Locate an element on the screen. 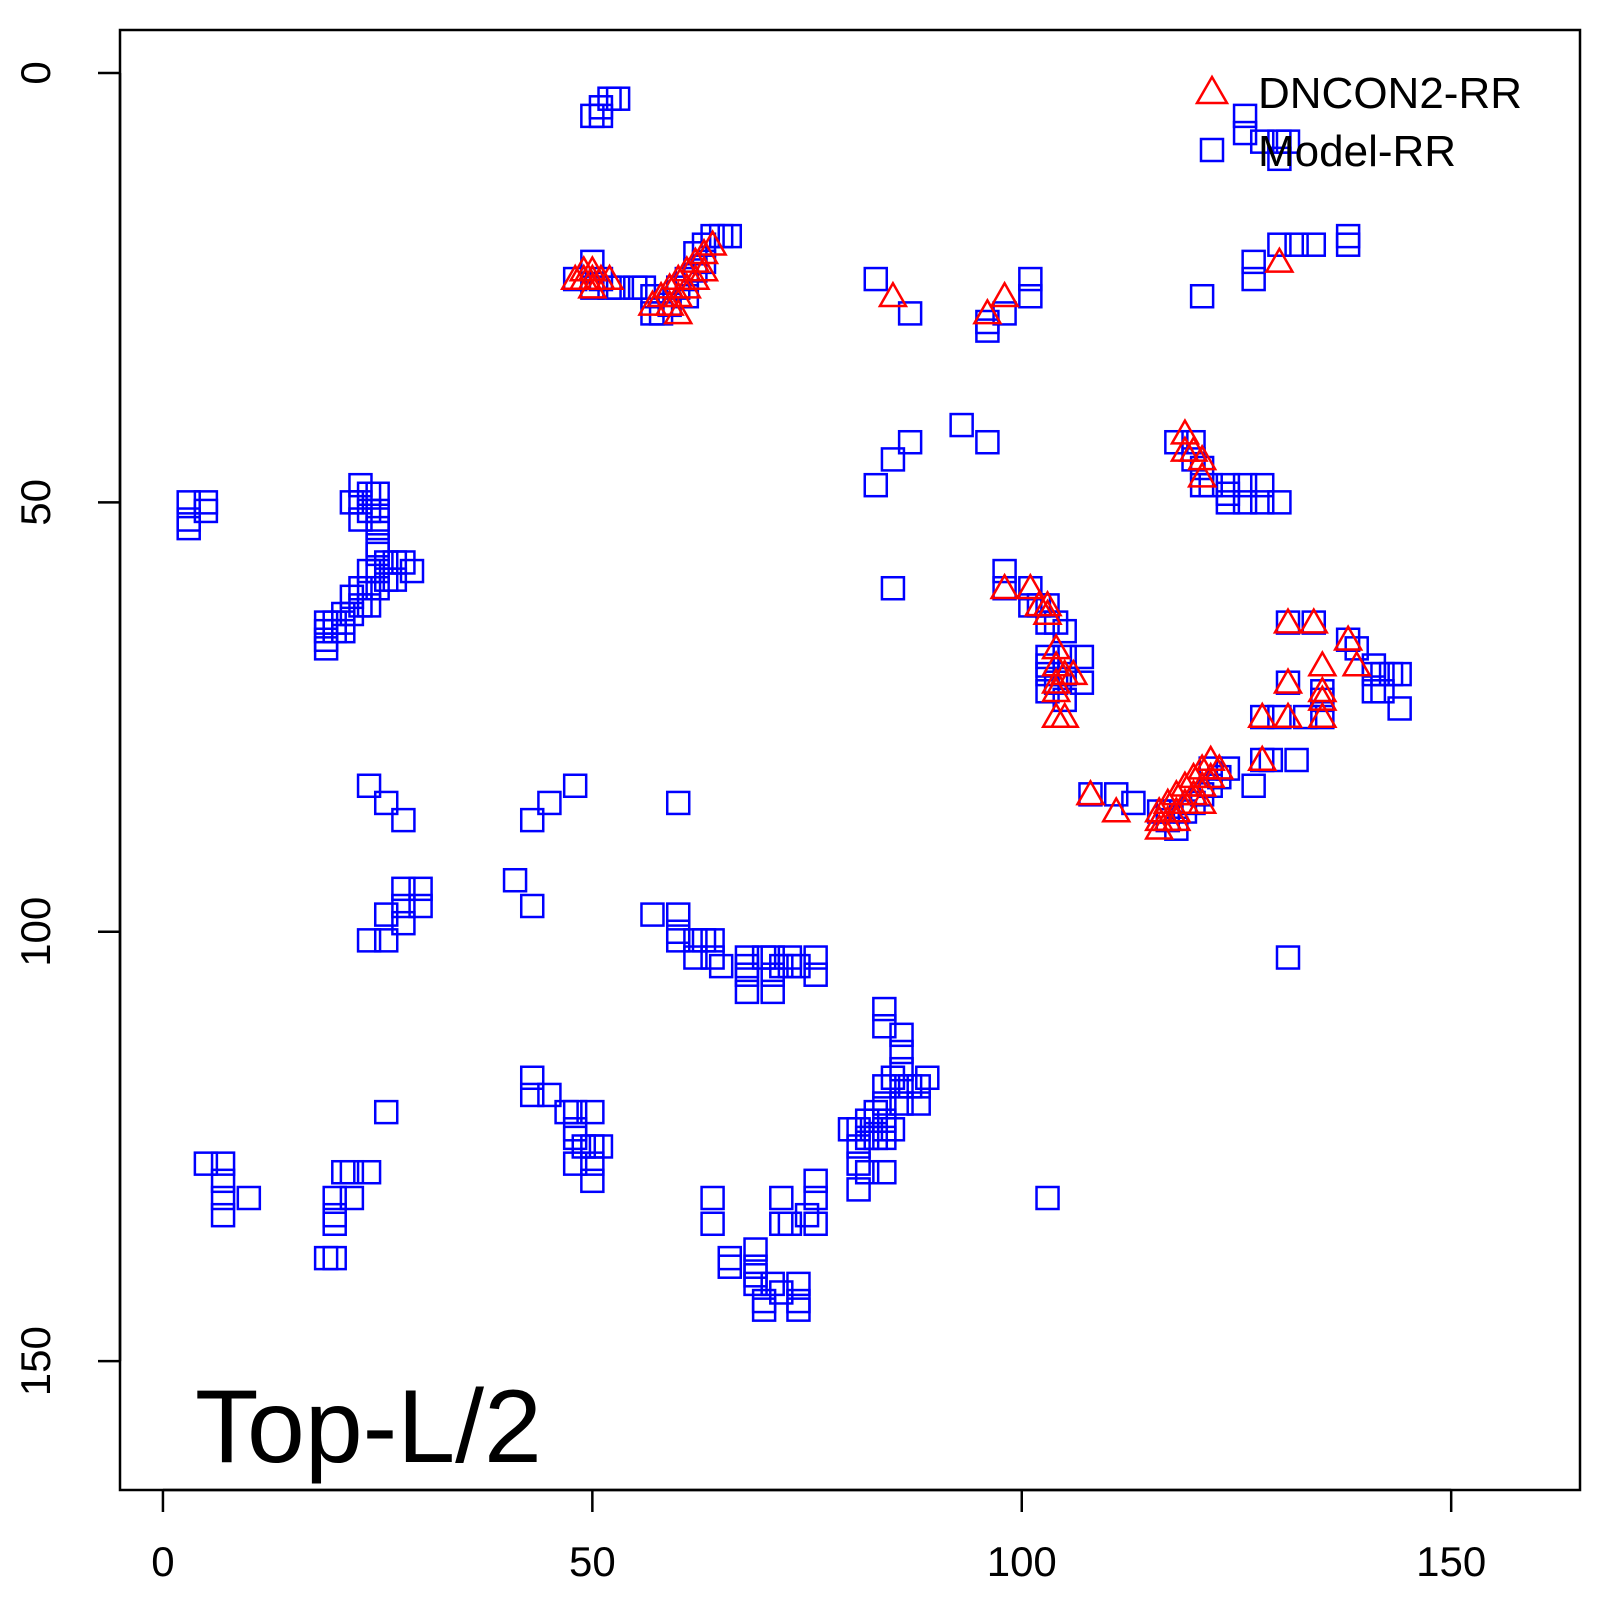 The width and height of the screenshot is (1600, 1600). legend-triangle-icon is located at coordinates (1212, 89).